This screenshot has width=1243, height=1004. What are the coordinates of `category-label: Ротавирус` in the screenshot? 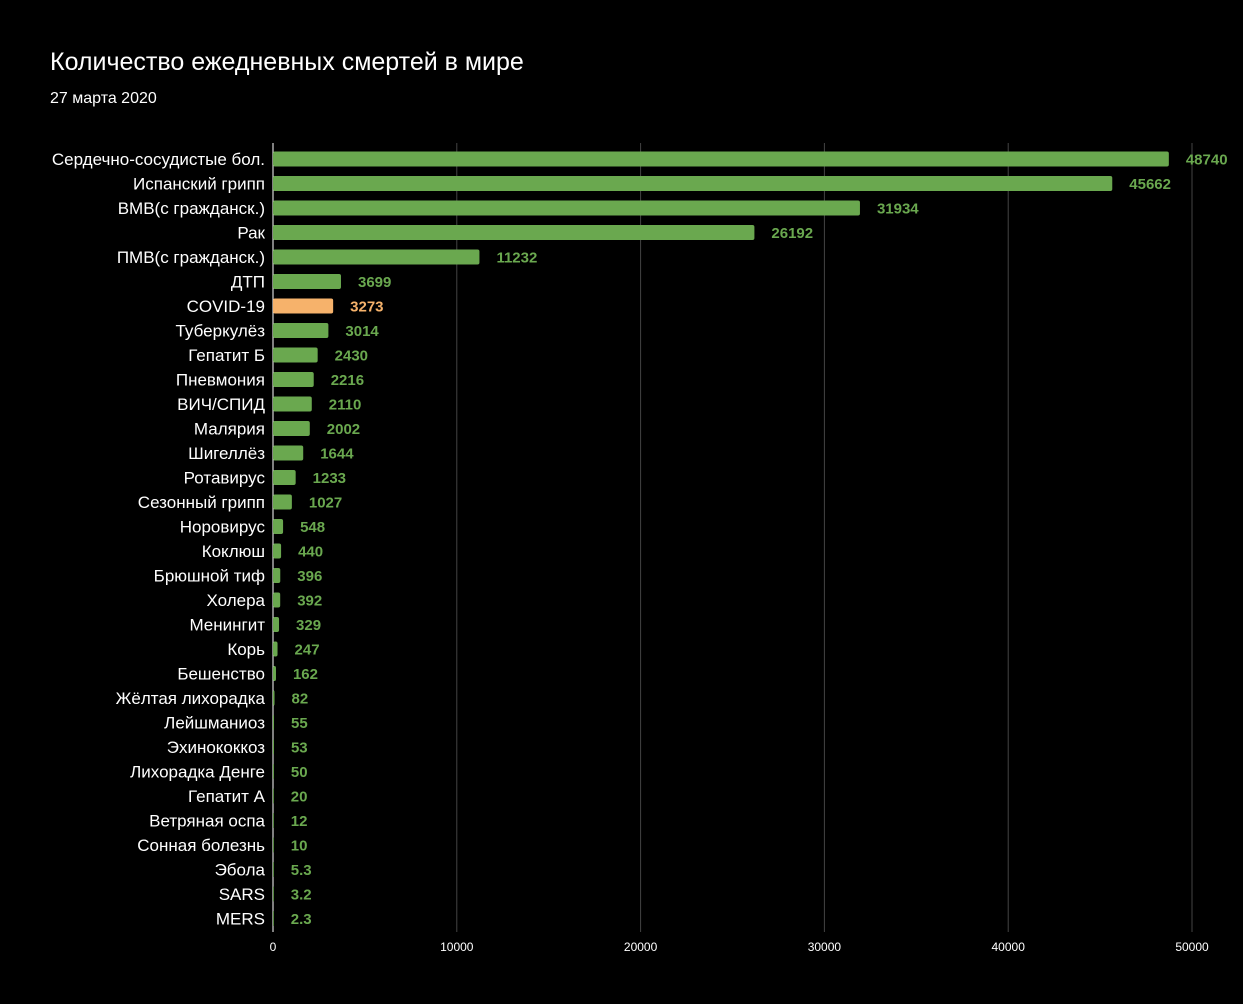 It's located at (225, 478).